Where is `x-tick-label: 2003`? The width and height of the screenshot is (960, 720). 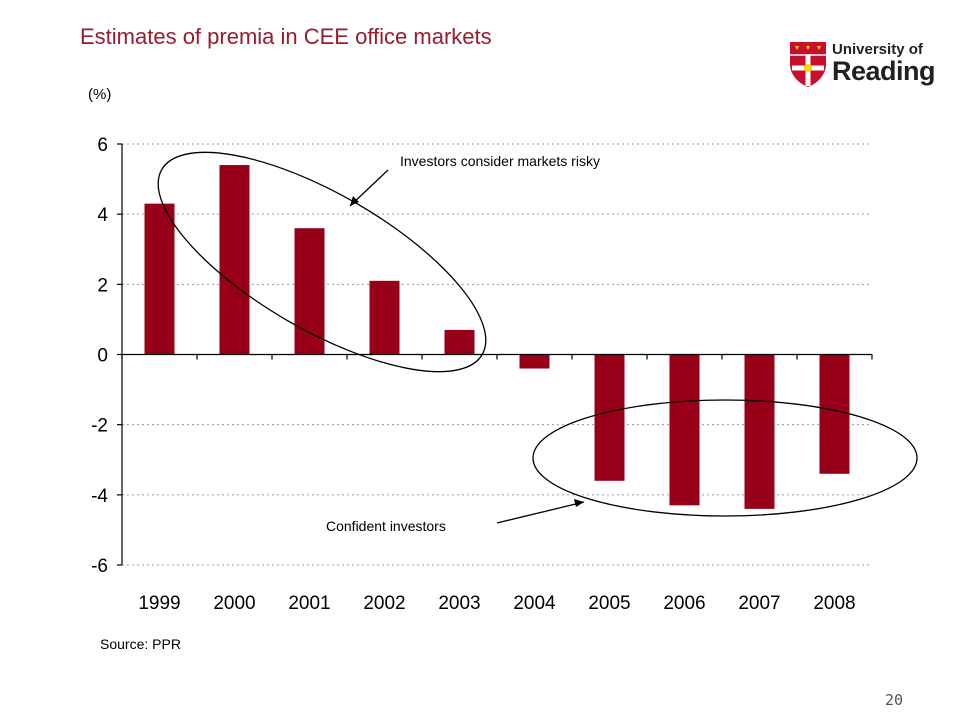 x-tick-label: 2003 is located at coordinates (459, 603).